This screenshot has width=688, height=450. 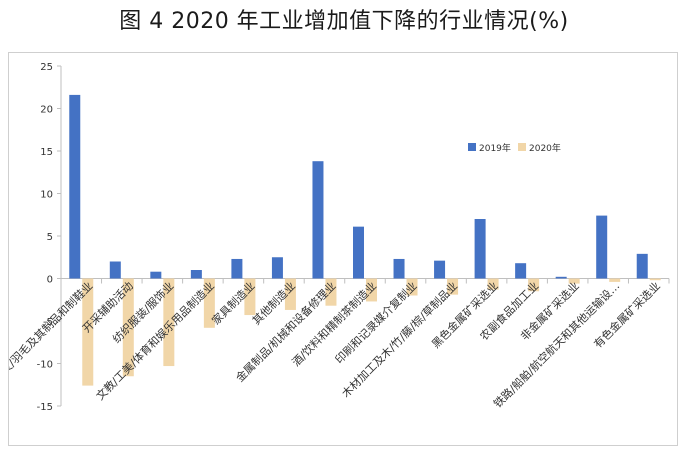 What do you see at coordinates (627, 315) in the screenshot?
I see `category-label: 有色金属矿采选业` at bounding box center [627, 315].